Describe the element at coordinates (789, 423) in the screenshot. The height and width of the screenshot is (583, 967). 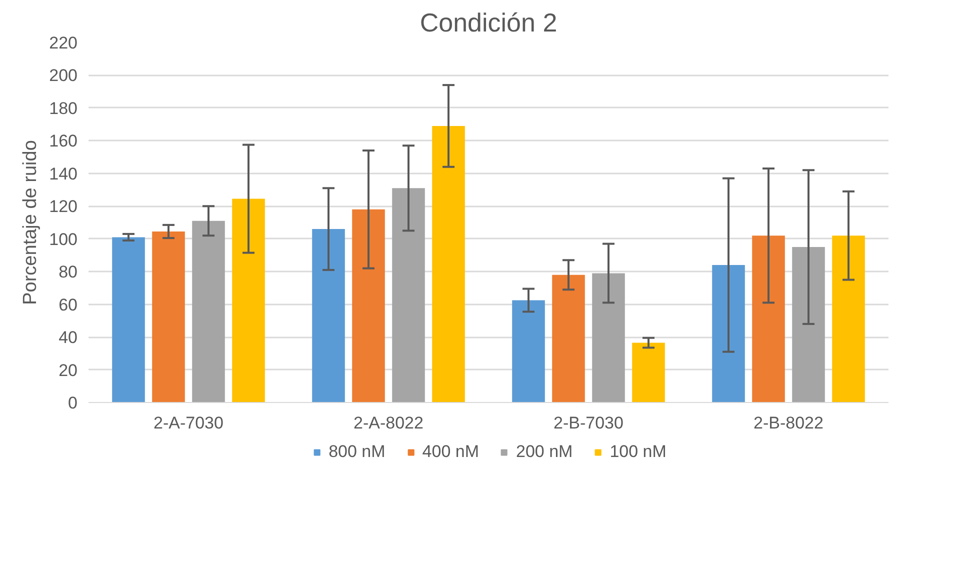
I see `x-tick-label: 2-B-8022` at that location.